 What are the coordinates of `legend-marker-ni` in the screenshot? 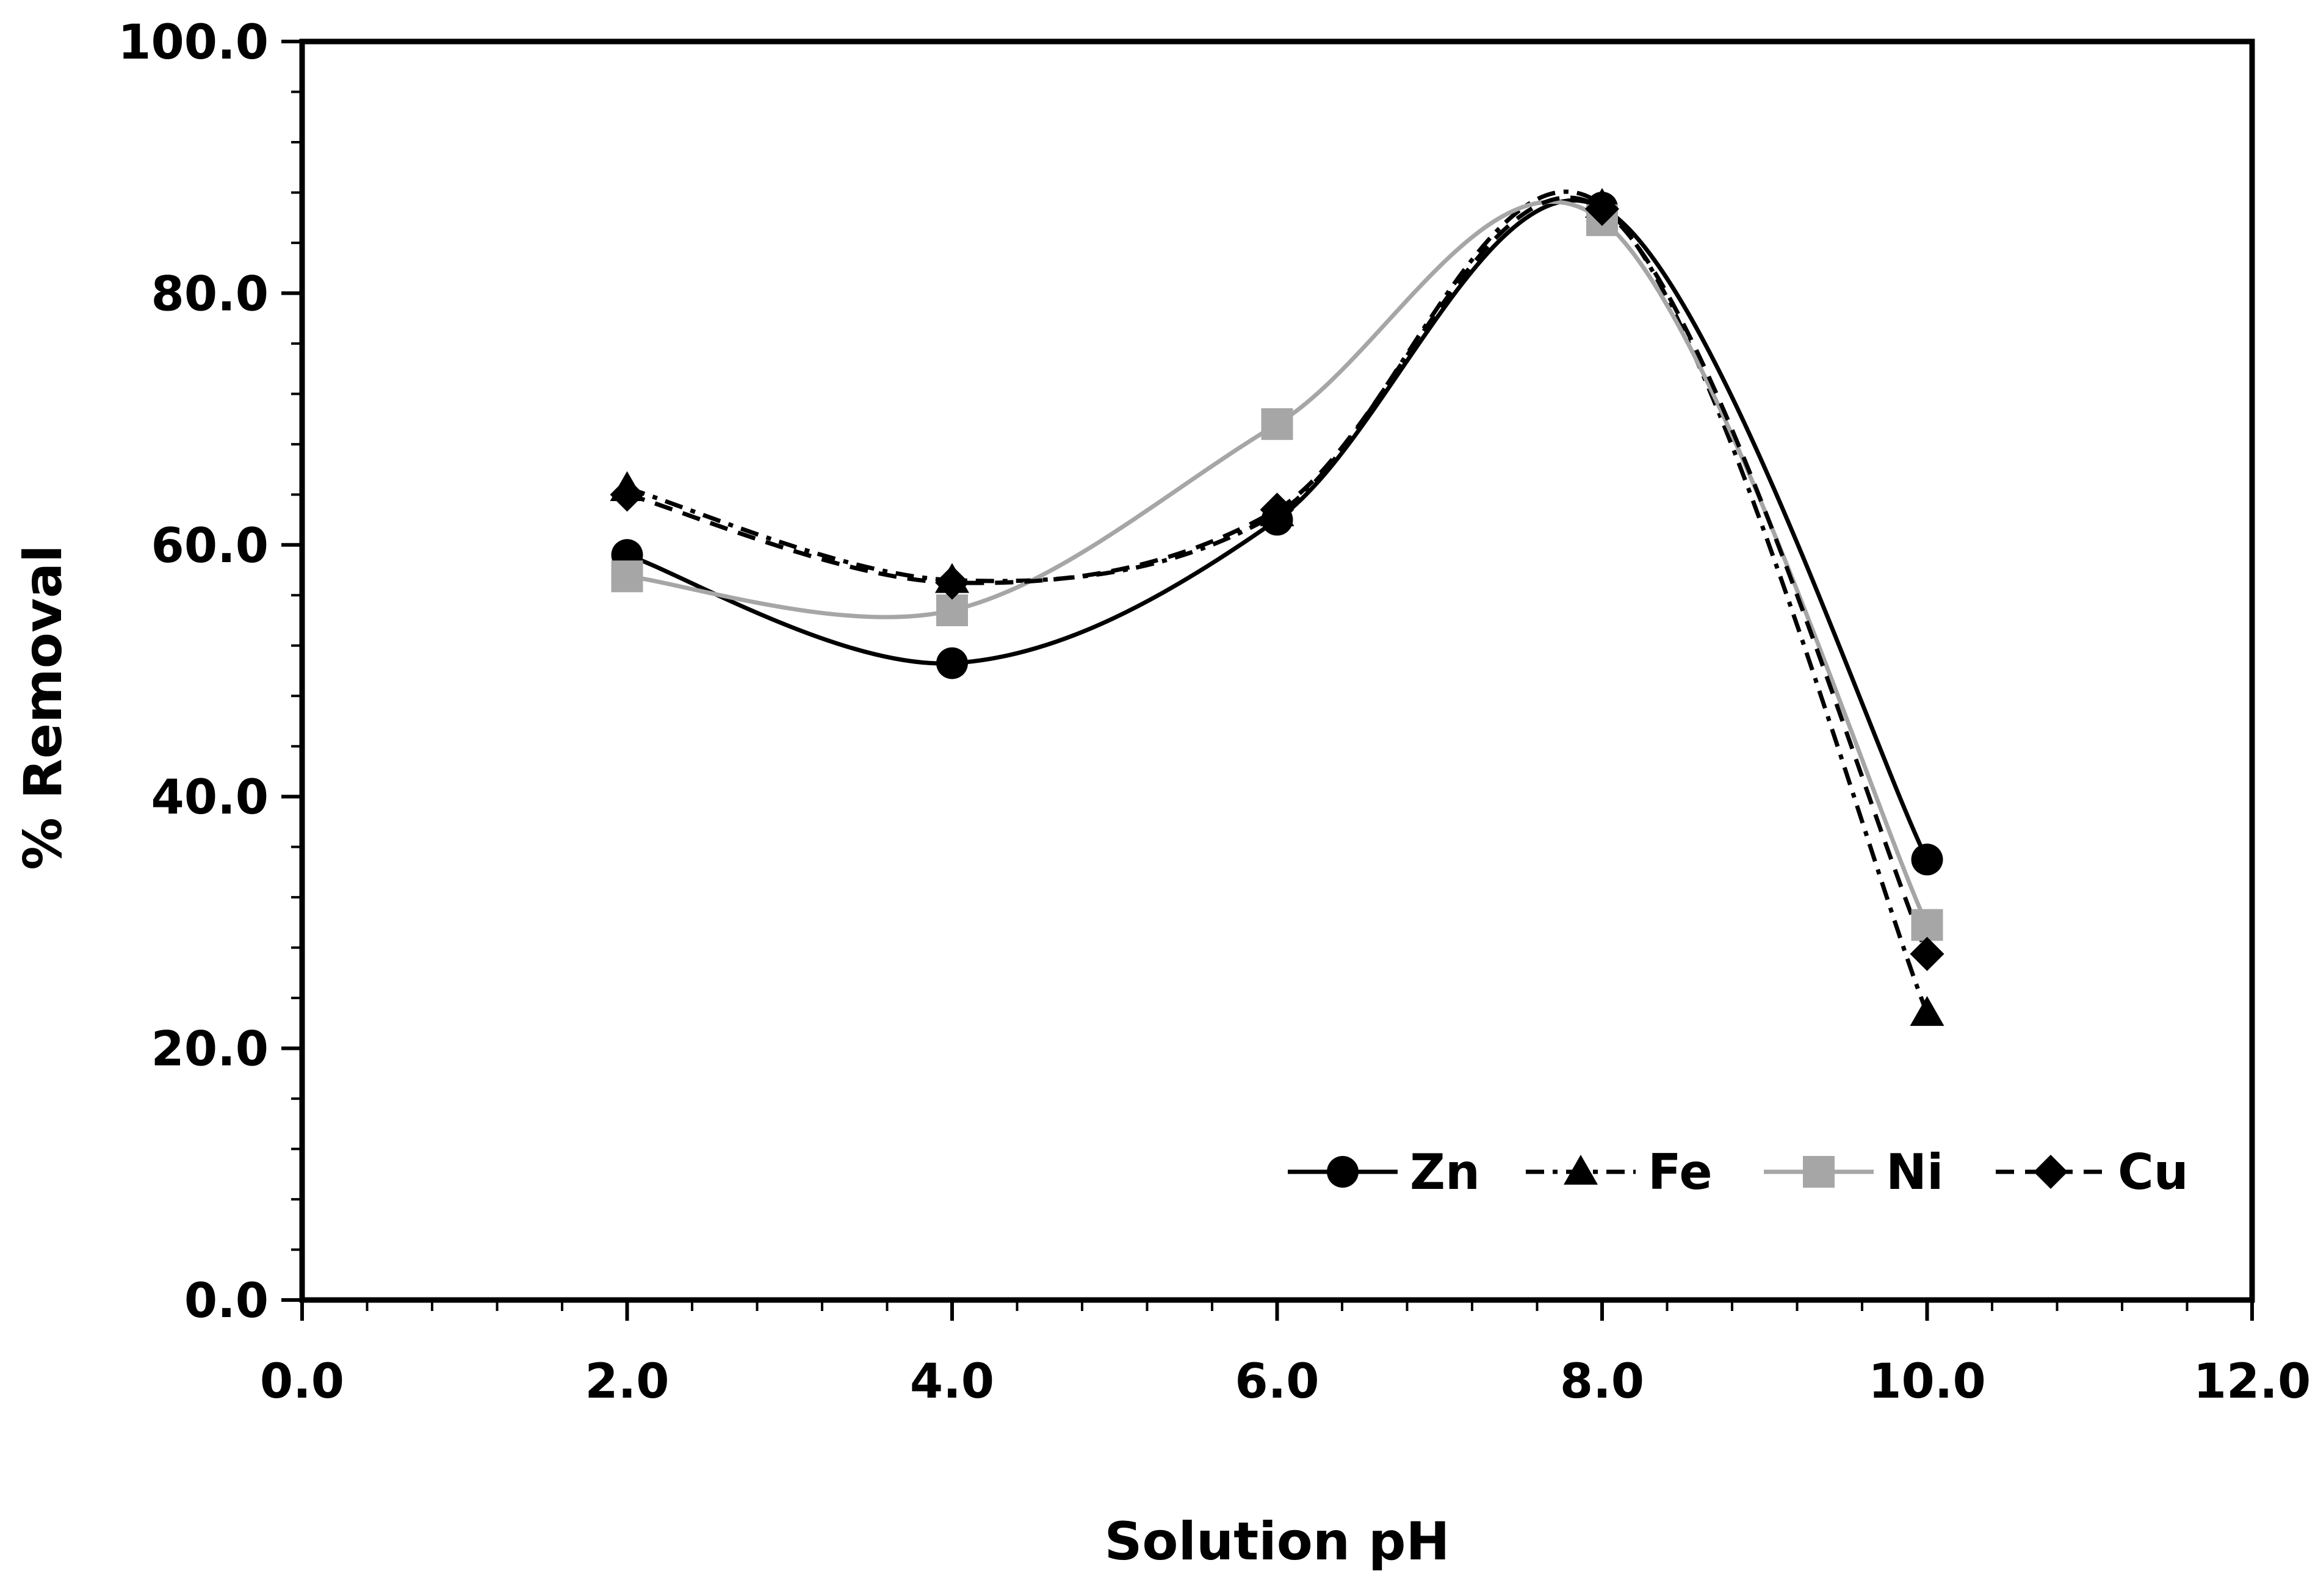 It's located at (1819, 1172).